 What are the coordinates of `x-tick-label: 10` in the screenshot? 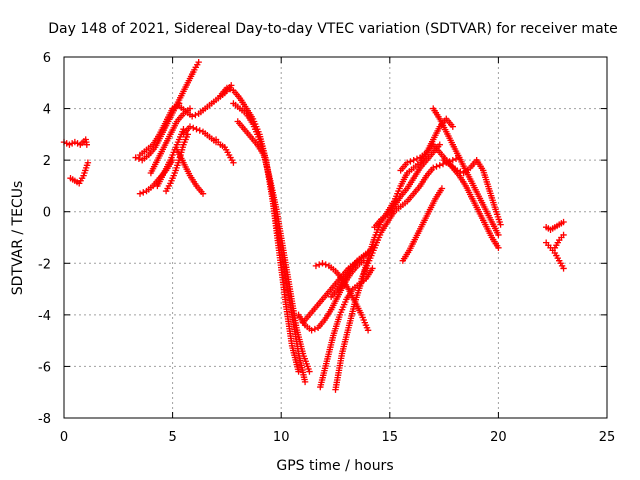 It's located at (281, 437).